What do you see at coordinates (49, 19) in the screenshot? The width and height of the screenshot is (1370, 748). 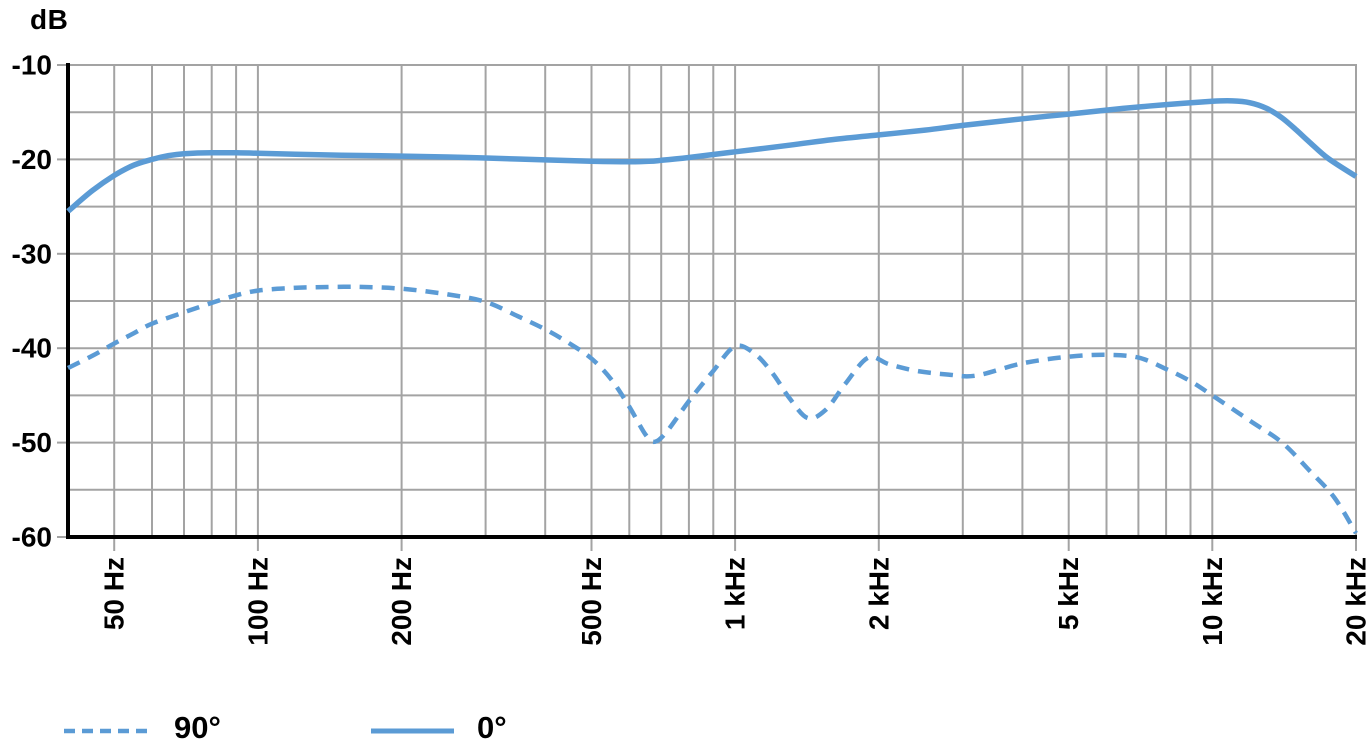 I see `y-axis-unit-label: dB` at bounding box center [49, 19].